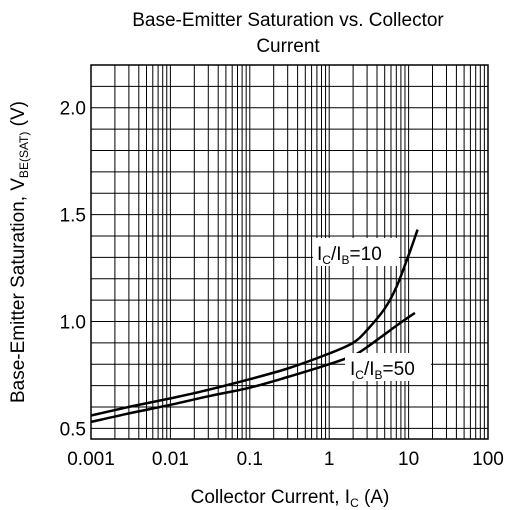 The width and height of the screenshot is (505, 510). I want to click on x-axis-label-main: Collector Current, I, so click(270, 497).